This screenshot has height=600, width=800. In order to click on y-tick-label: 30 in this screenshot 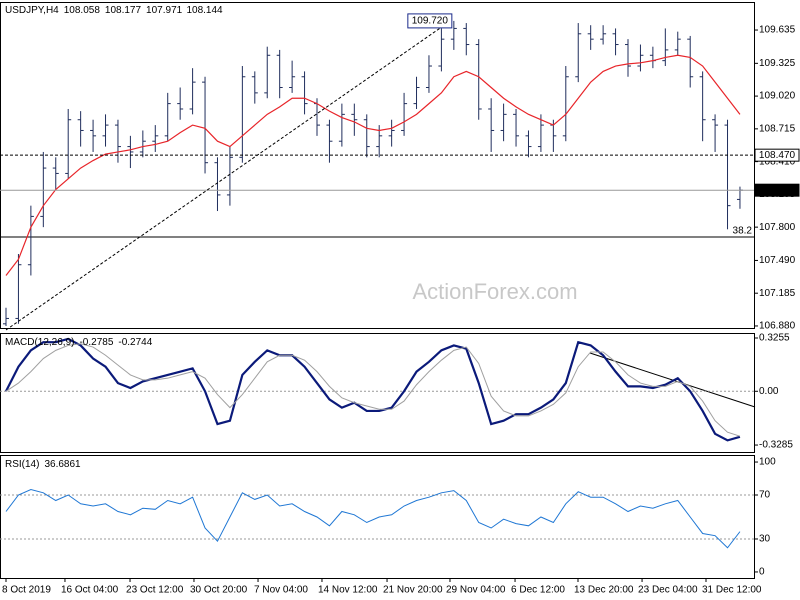, I will do `click(765, 539)`.